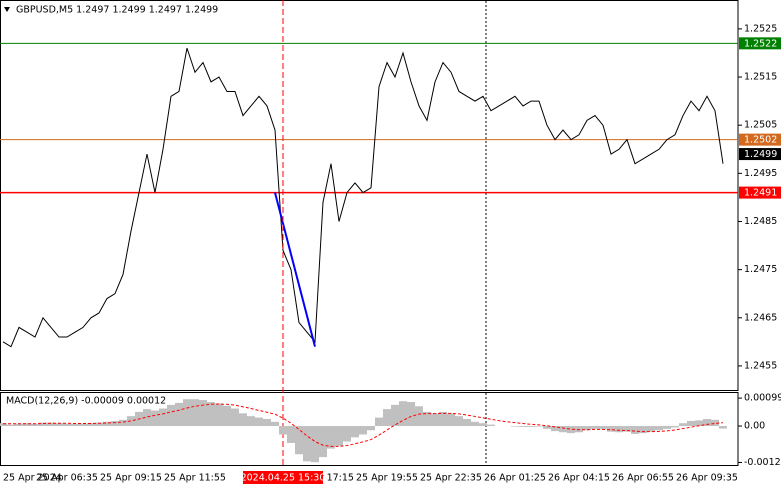 Image resolution: width=781 pixels, height=489 pixels. Describe the element at coordinates (451, 478) in the screenshot. I see `x-tick-label: 25 Apr 22:35` at that location.